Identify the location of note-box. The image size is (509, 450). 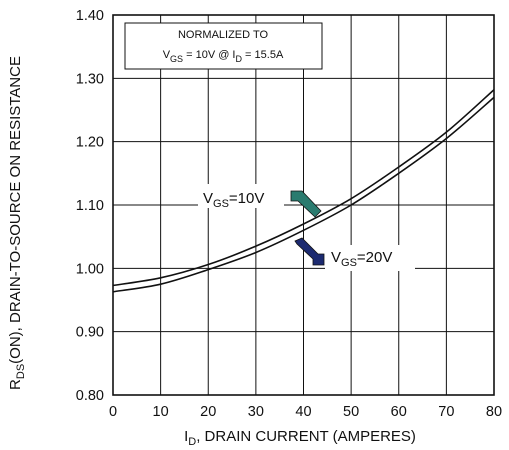
(223, 46).